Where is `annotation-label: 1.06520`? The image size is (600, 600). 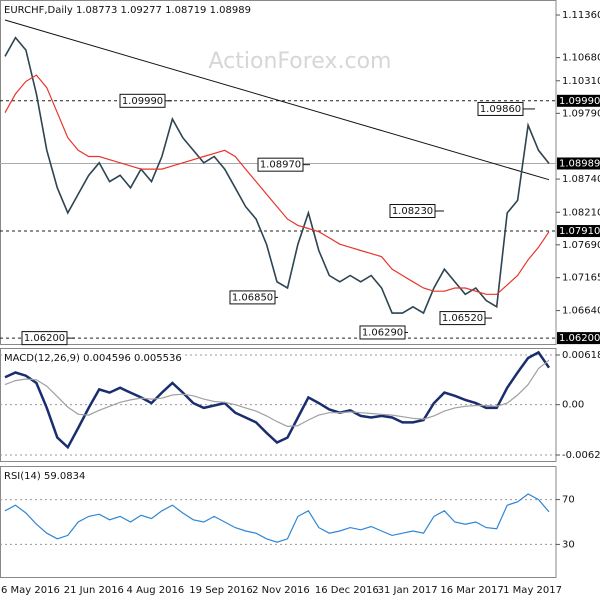 annotation-label: 1.06520 is located at coordinates (462, 318).